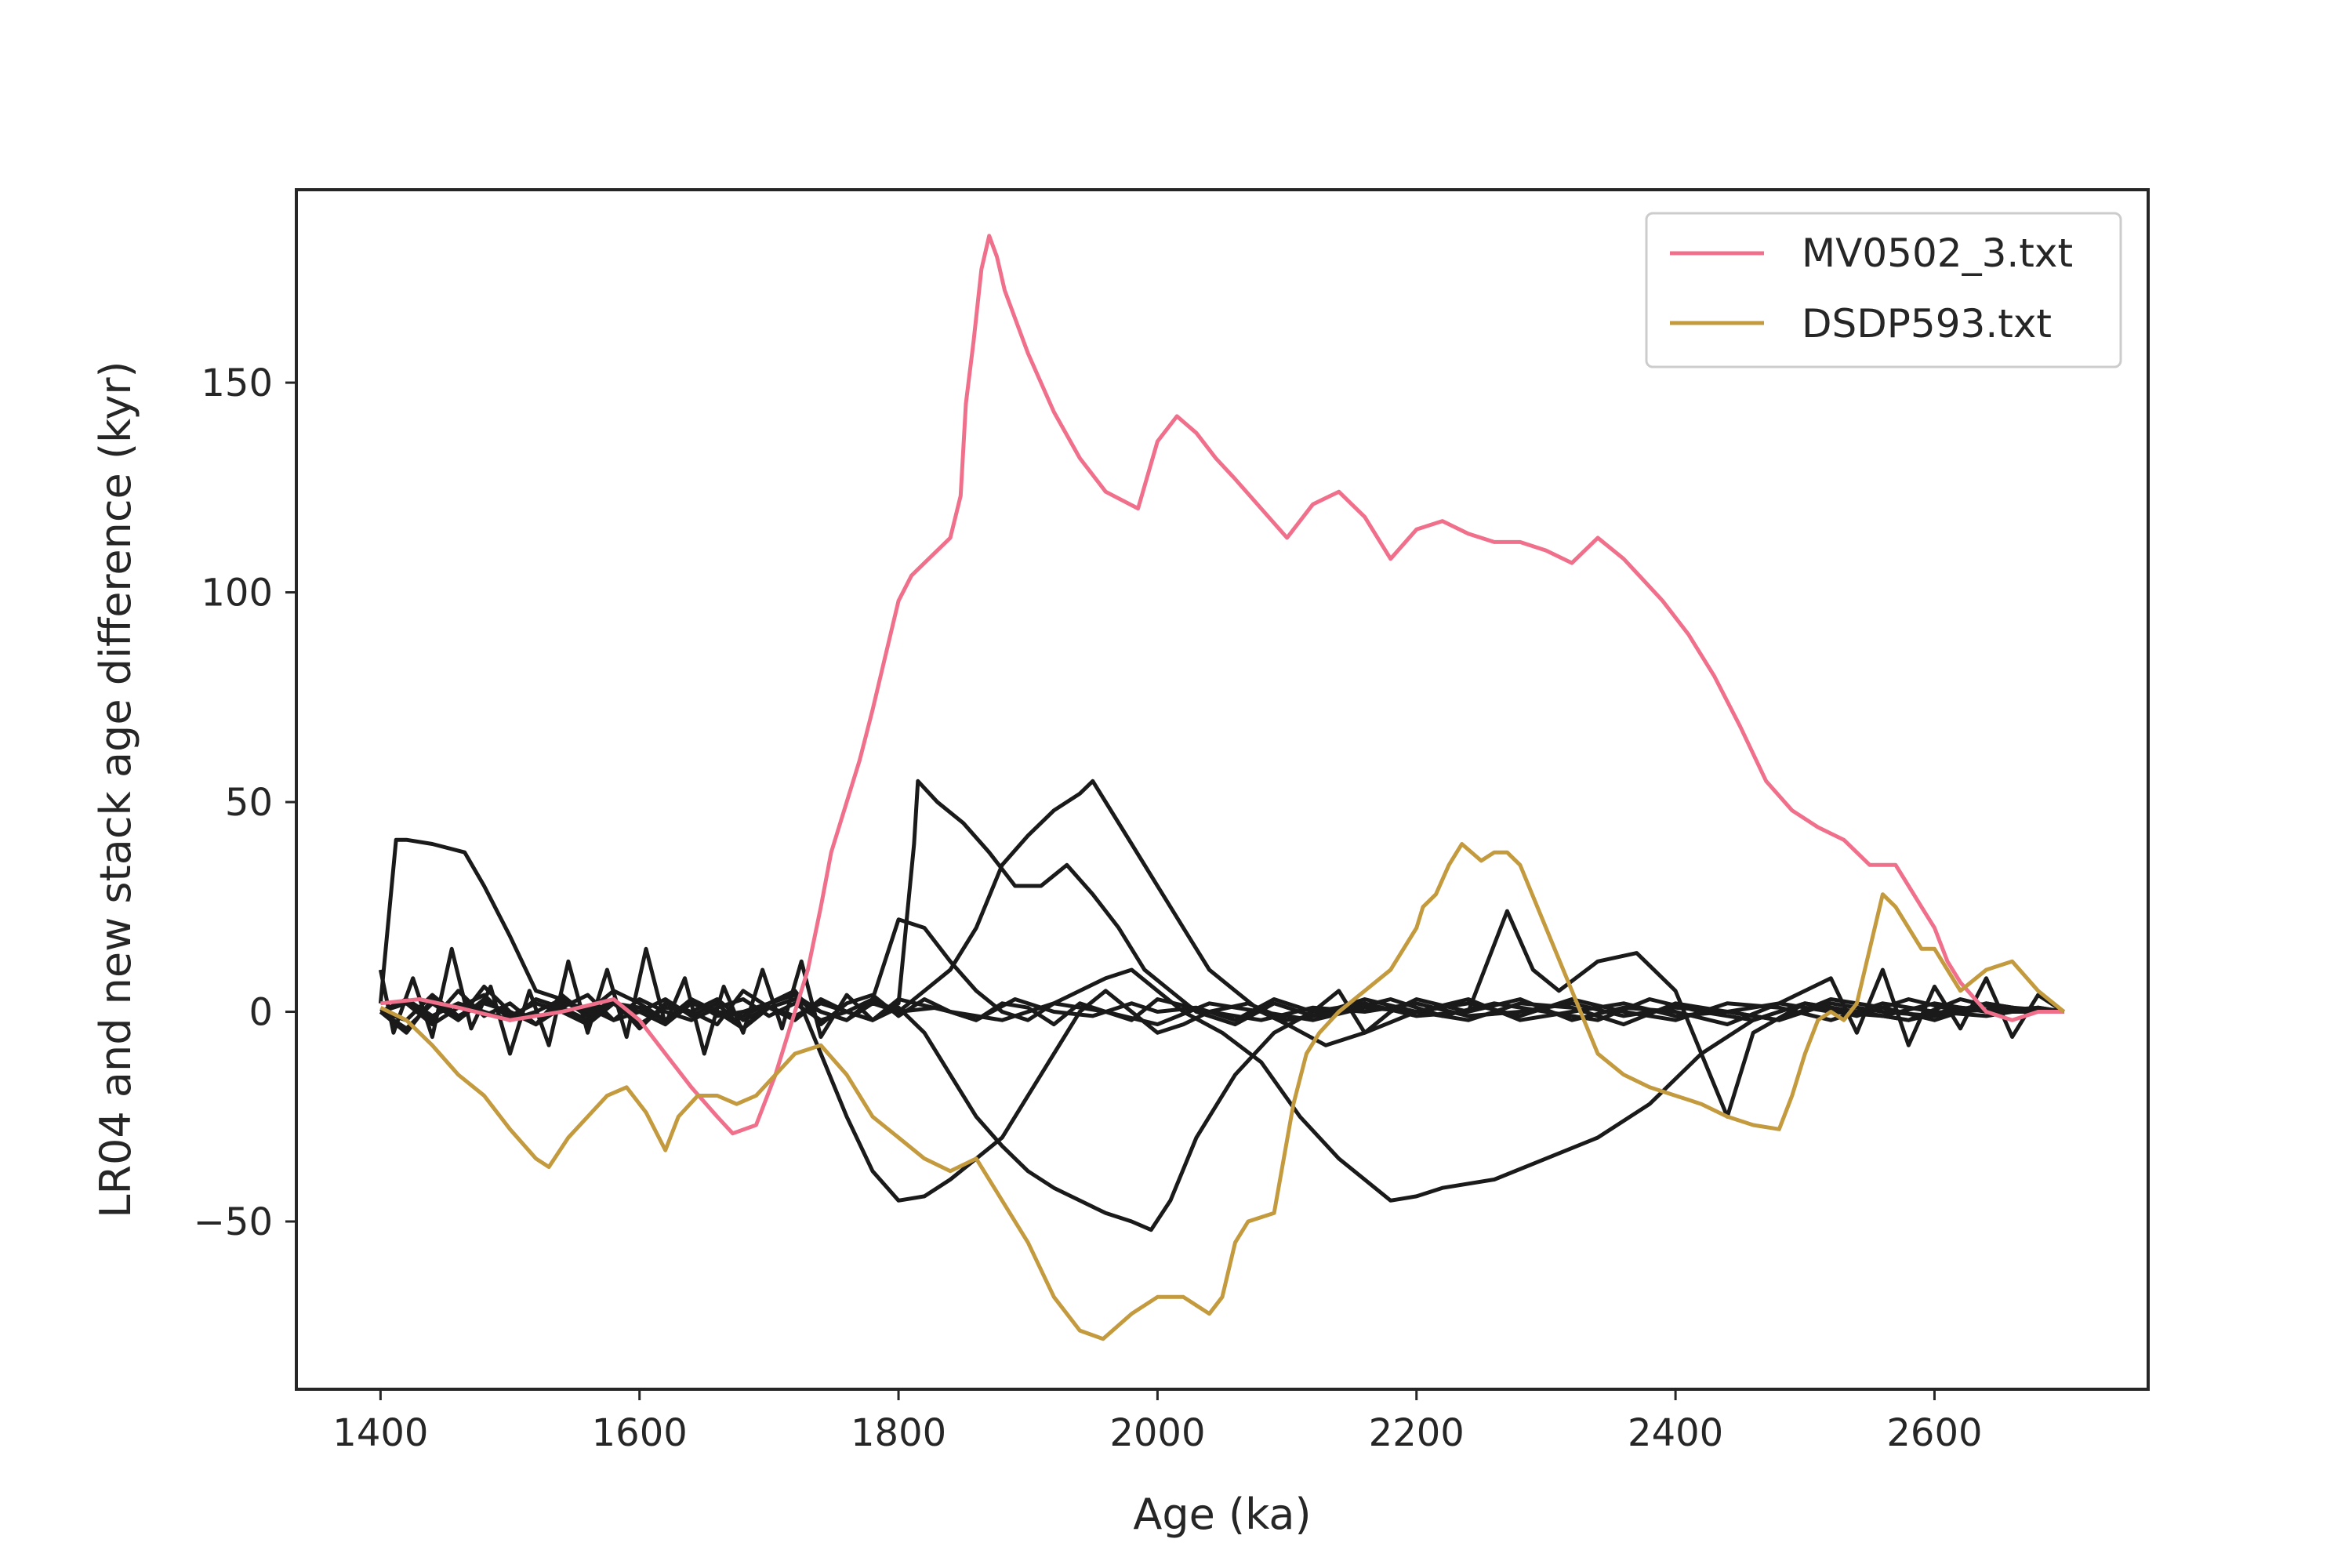 The height and width of the screenshot is (1568, 2352). I want to click on y-axis: −50 0 50 100 150, so click(245, 803).